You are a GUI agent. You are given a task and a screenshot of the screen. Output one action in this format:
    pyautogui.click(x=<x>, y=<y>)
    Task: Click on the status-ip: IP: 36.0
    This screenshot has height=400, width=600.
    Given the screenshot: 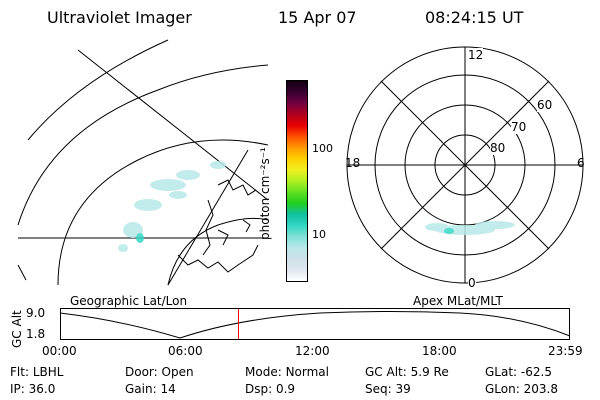 What is the action you would take?
    pyautogui.click(x=33, y=389)
    